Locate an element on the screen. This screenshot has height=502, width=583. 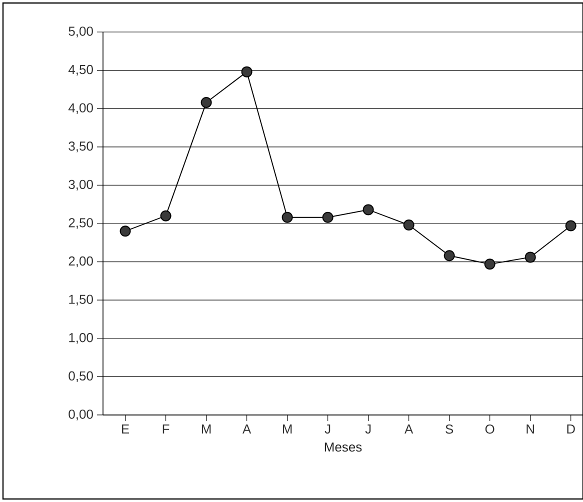
x-tick-label: D is located at coordinates (571, 429).